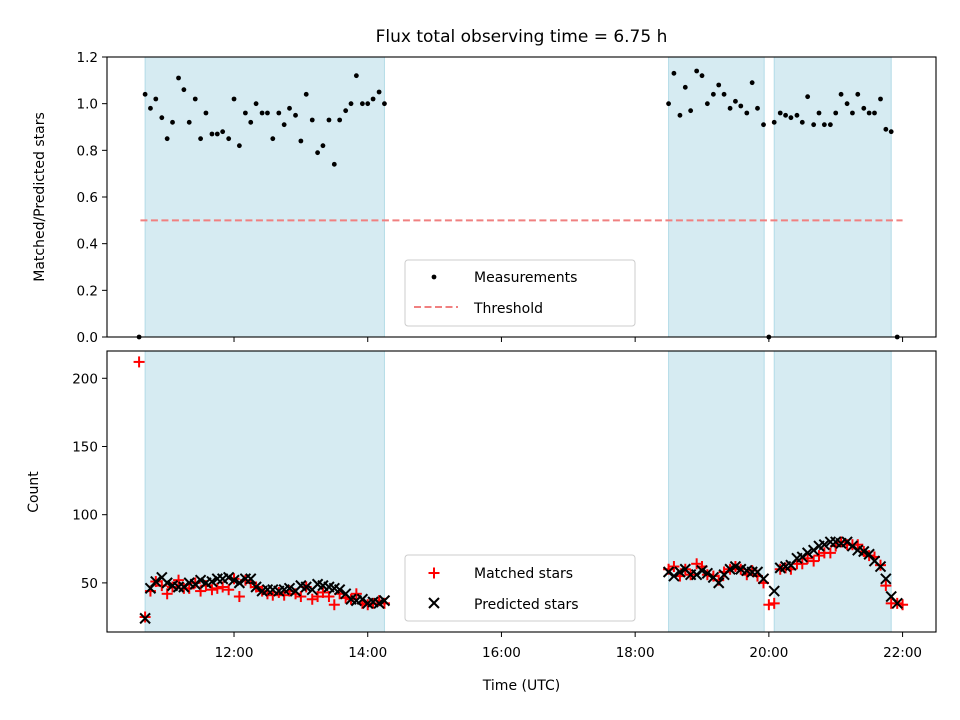 This screenshot has height=720, width=960. What do you see at coordinates (34, 492) in the screenshot?
I see `count-y-axis-label: Count` at bounding box center [34, 492].